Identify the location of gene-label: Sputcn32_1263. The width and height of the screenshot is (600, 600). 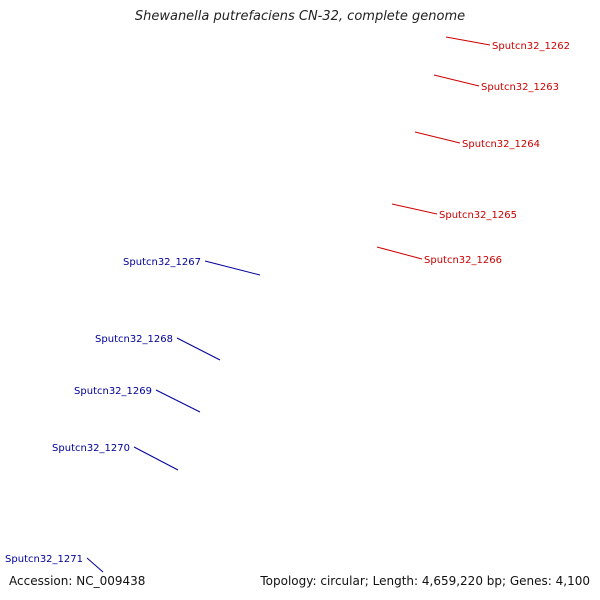
(520, 87).